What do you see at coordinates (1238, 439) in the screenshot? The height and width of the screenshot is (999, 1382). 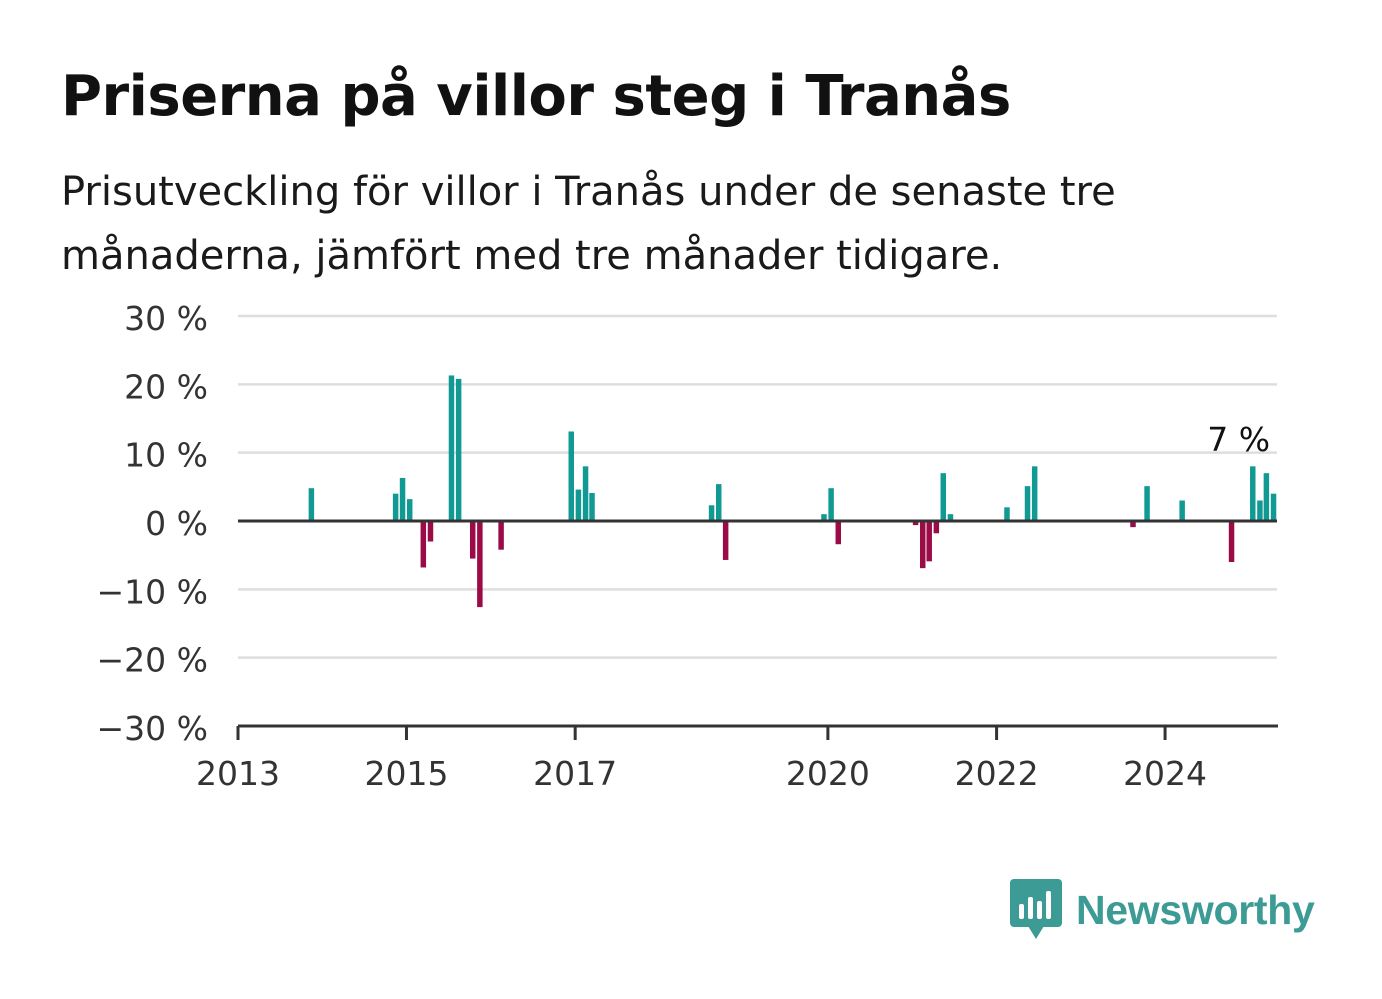 I see `annotation-label: 7 %` at bounding box center [1238, 439].